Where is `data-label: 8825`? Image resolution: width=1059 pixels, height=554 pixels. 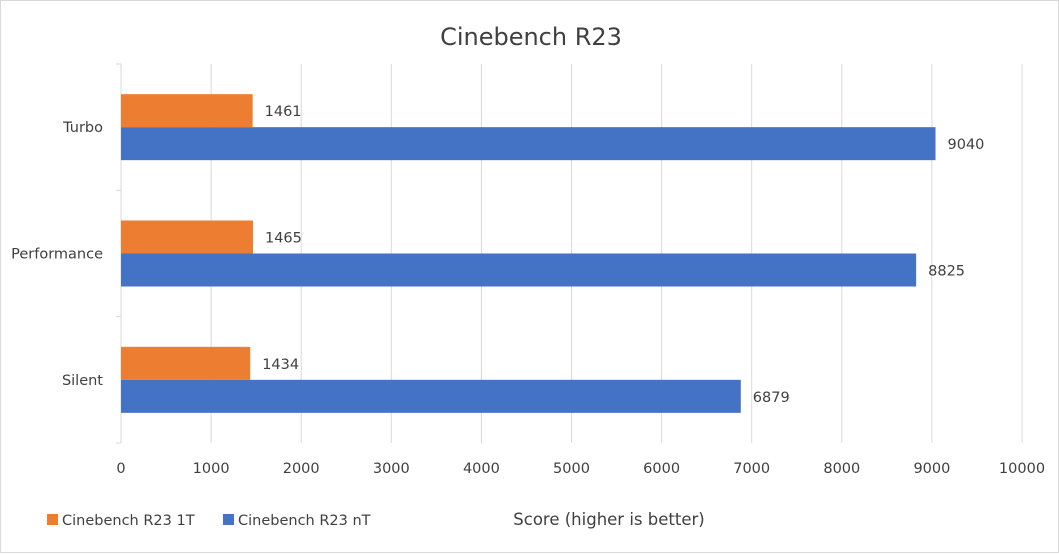
data-label: 8825 is located at coordinates (946, 272).